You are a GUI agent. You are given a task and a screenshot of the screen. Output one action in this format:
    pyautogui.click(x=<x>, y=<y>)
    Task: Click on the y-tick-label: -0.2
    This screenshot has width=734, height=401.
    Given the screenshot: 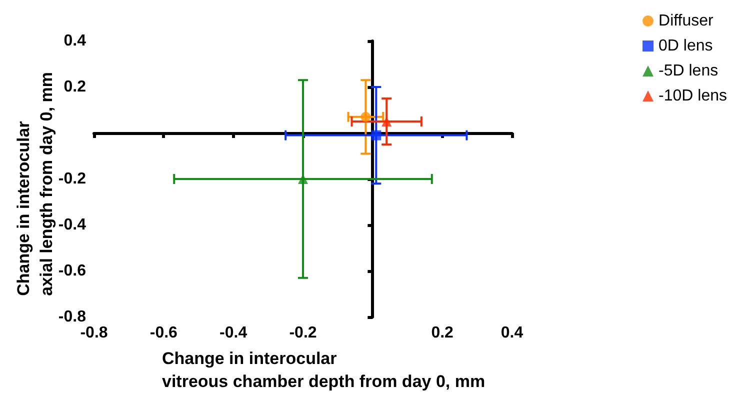 What is the action you would take?
    pyautogui.click(x=72, y=179)
    